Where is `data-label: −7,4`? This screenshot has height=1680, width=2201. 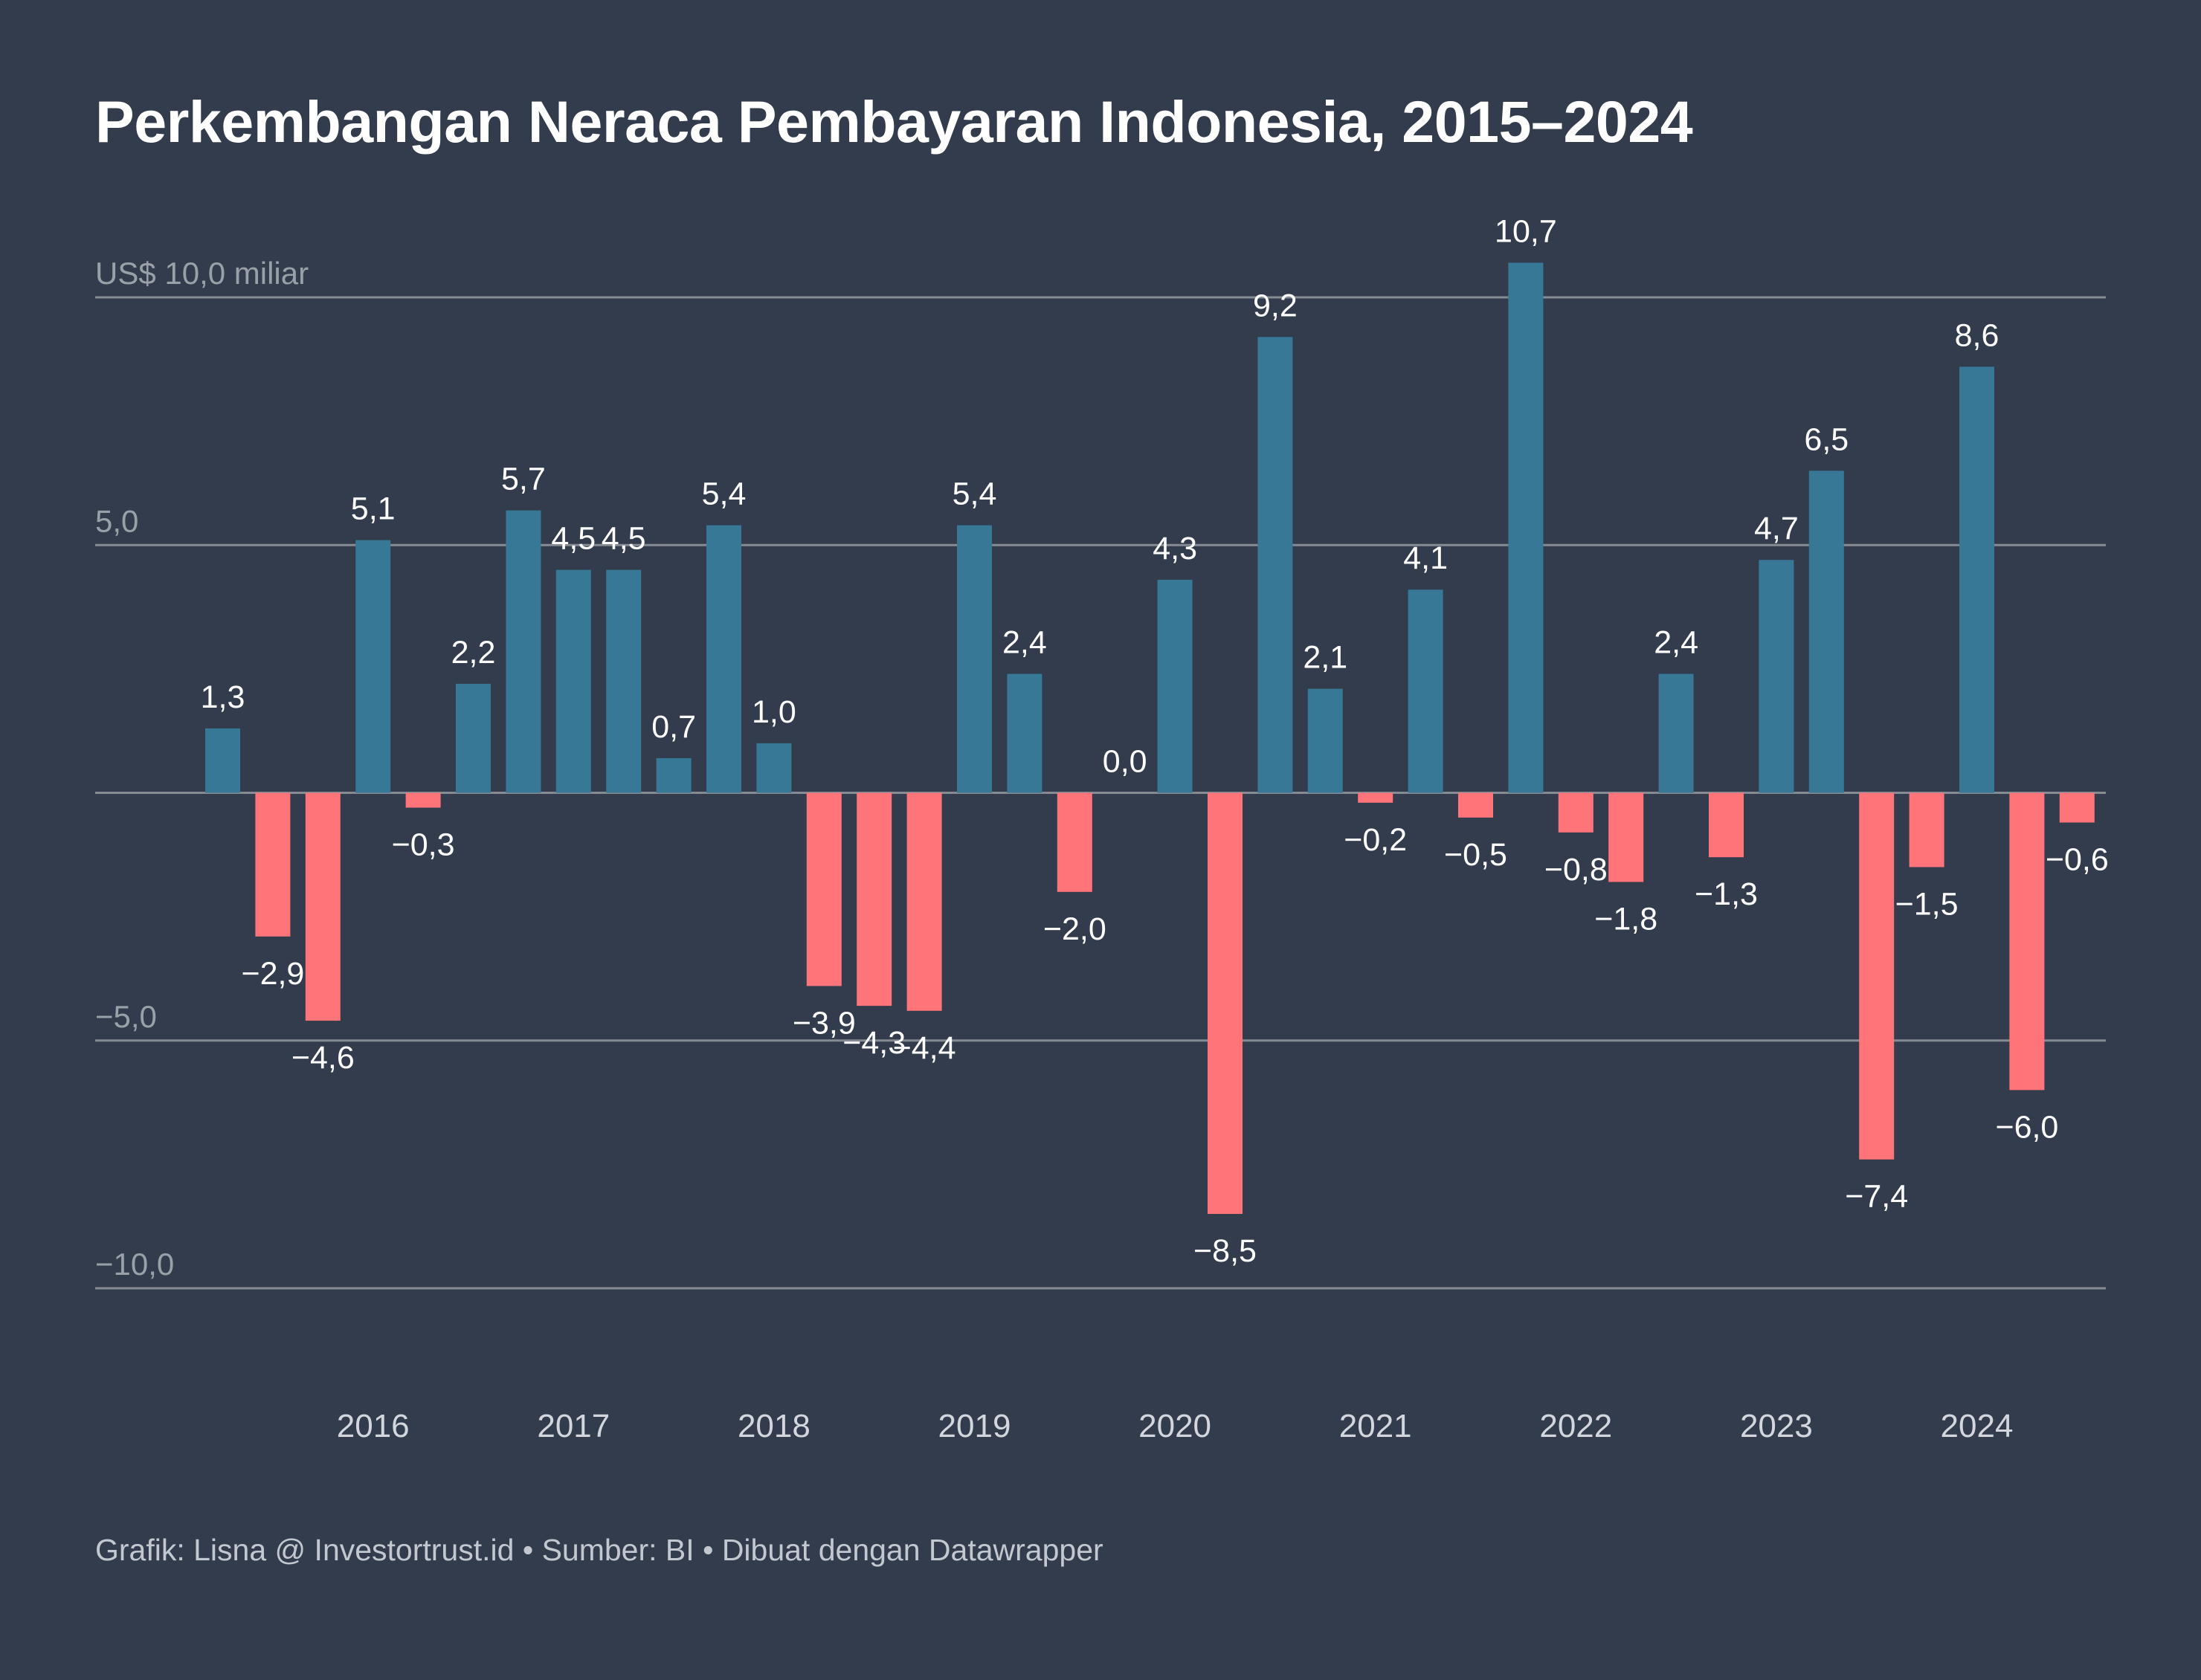
data-label: −7,4 is located at coordinates (1876, 1197).